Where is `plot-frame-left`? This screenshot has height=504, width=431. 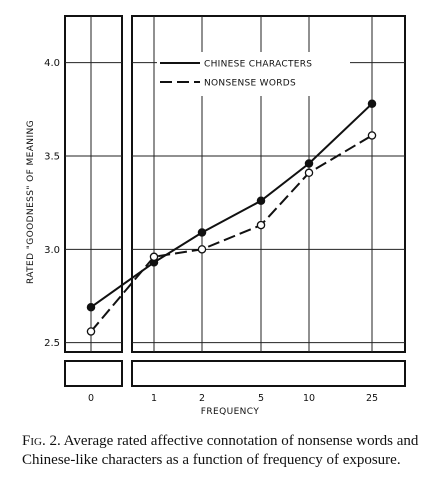 plot-frame-left is located at coordinates (93, 184).